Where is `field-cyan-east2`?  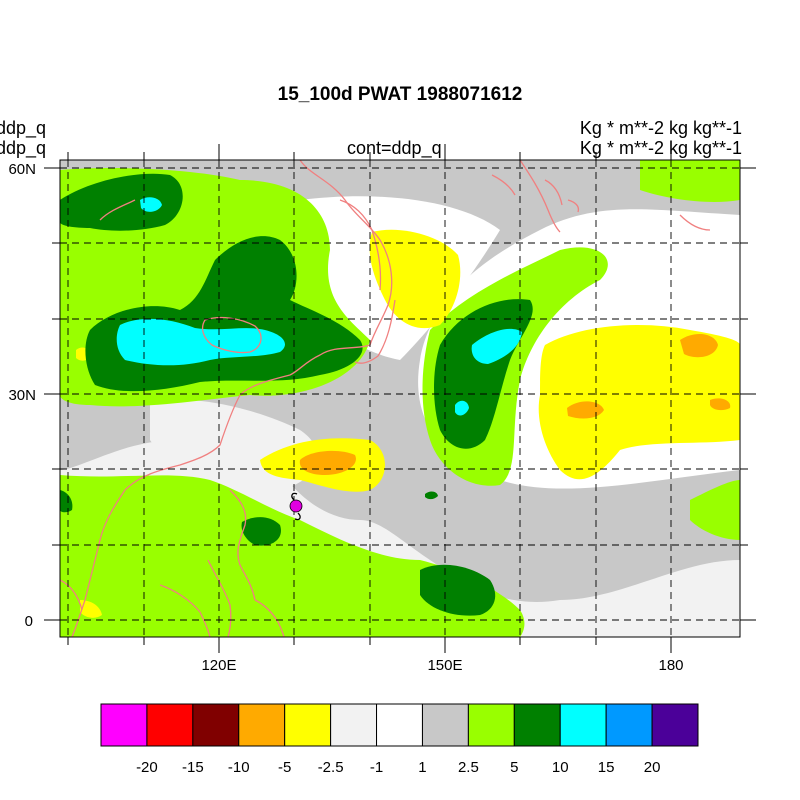
field-cyan-east2 is located at coordinates (462, 408).